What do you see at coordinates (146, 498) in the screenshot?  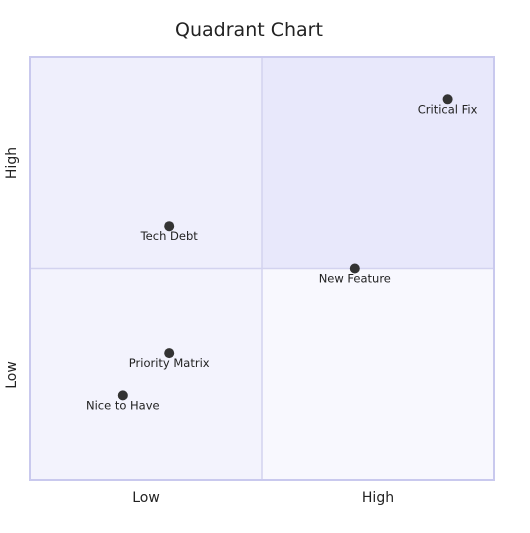 I see `x-axis-low-label: Low` at bounding box center [146, 498].